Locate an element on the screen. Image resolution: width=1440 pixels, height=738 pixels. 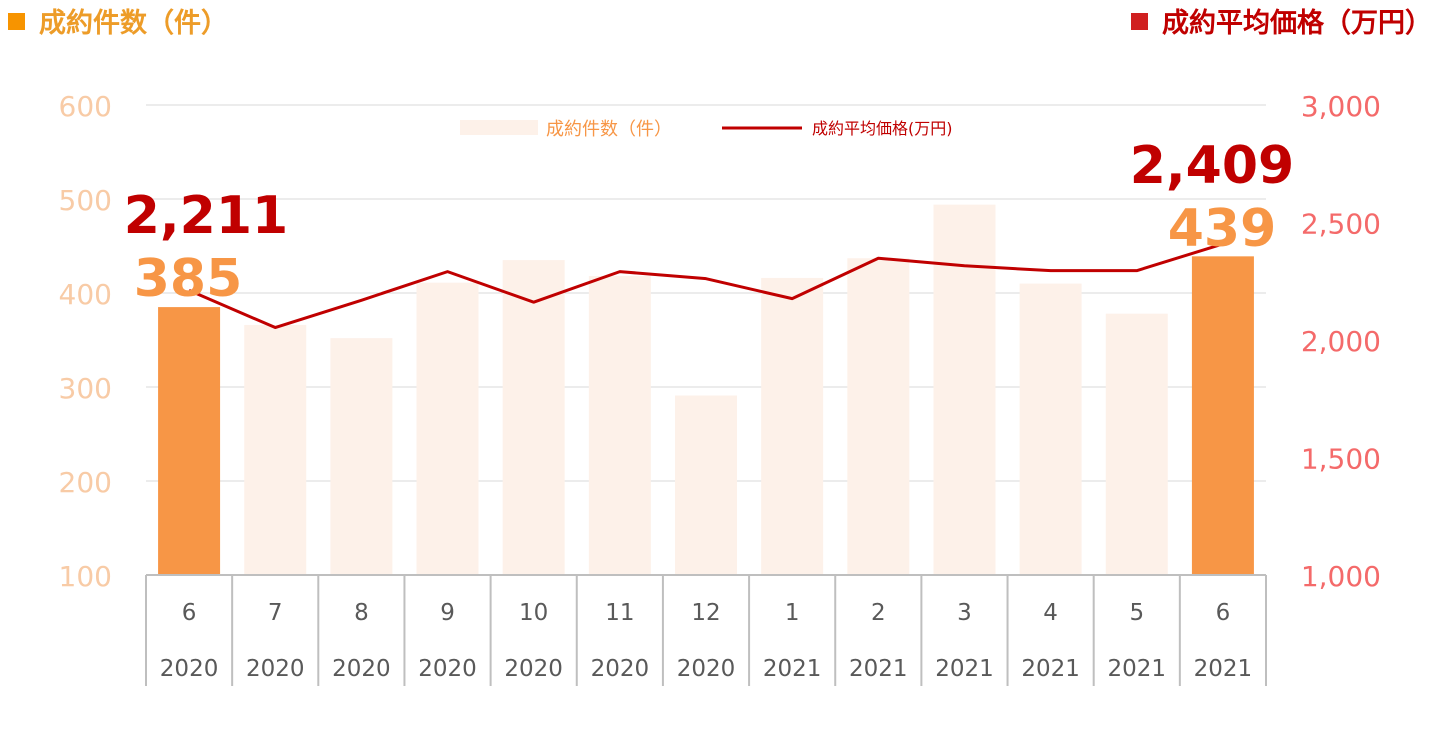
left-tick-label: 400 is located at coordinates (85, 294).